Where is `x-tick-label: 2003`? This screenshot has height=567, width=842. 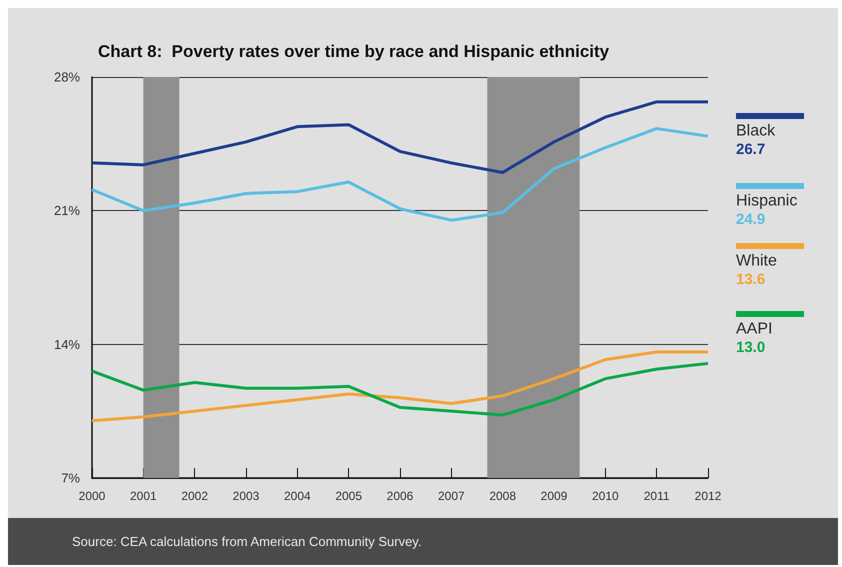
x-tick-label: 2003 is located at coordinates (246, 496).